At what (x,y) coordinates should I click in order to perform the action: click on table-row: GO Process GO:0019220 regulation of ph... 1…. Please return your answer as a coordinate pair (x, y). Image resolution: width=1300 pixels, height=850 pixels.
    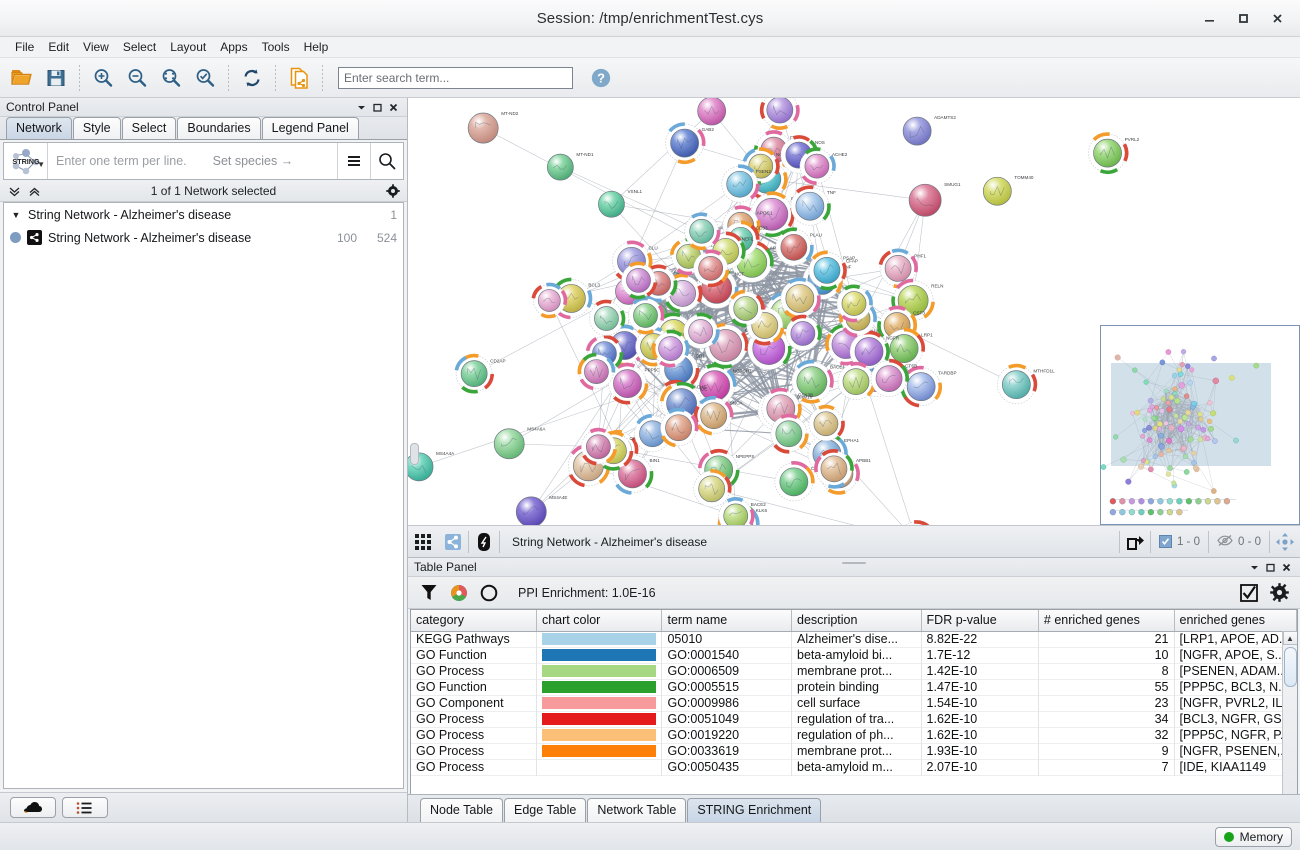
    Looking at the image, I should click on (854, 735).